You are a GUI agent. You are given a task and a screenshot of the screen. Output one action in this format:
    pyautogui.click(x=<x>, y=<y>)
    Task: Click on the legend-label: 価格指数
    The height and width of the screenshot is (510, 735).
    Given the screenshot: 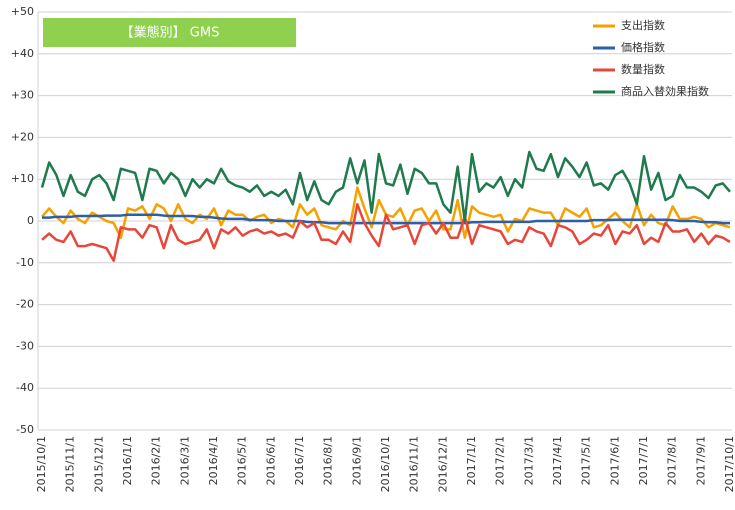 What is the action you would take?
    pyautogui.click(x=643, y=47)
    